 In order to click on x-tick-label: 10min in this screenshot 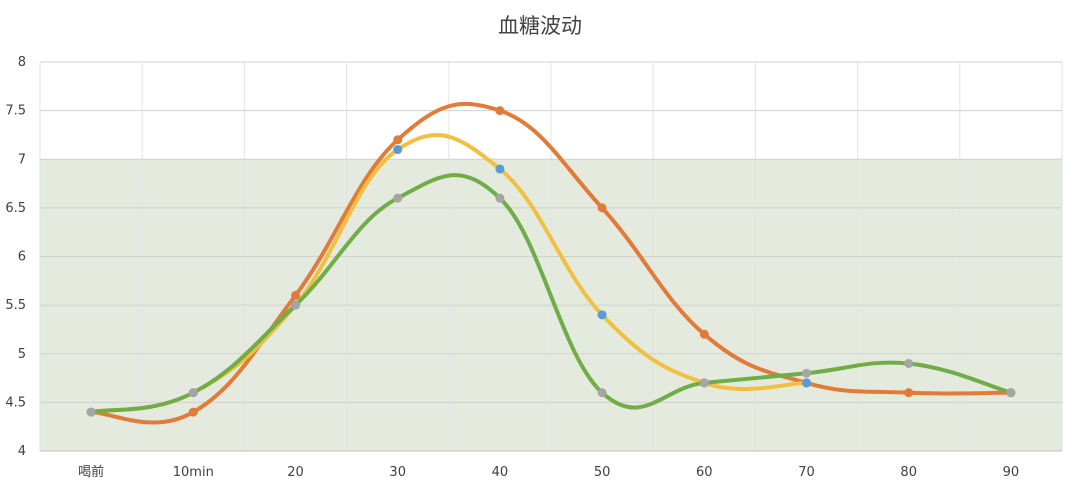, I will do `click(193, 472)`.